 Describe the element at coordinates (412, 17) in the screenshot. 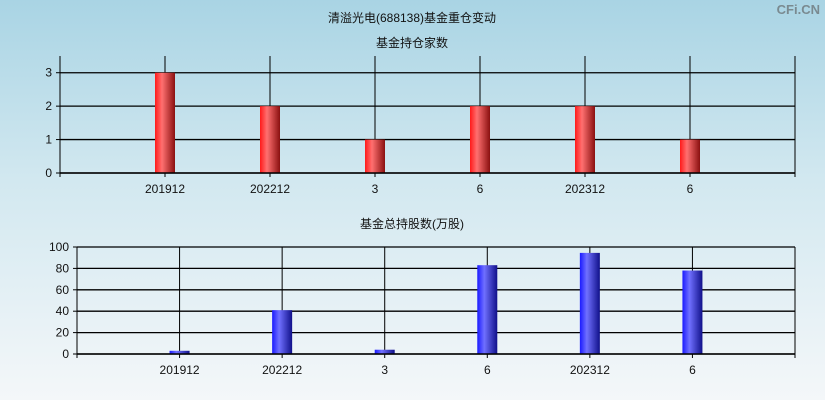

I see `main-title: 清溢光电(688138)基金重仓变动` at that location.